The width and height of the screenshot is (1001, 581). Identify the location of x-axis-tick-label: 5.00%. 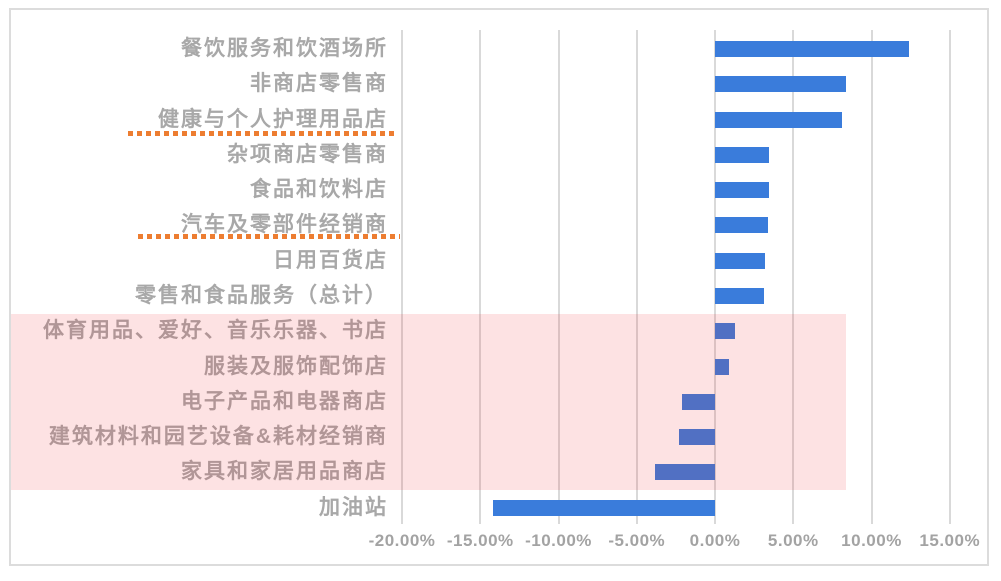
(793, 540).